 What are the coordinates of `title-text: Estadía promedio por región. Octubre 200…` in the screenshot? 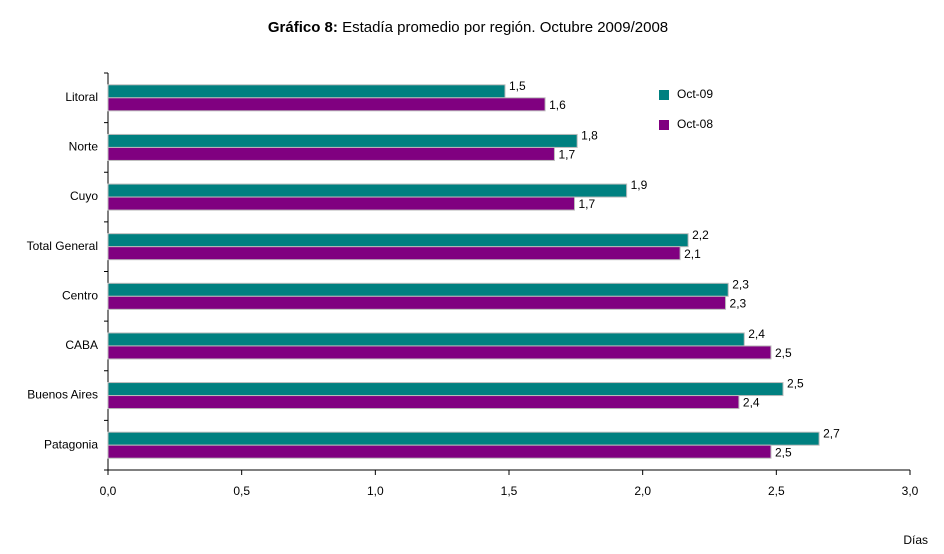 It's located at (505, 27).